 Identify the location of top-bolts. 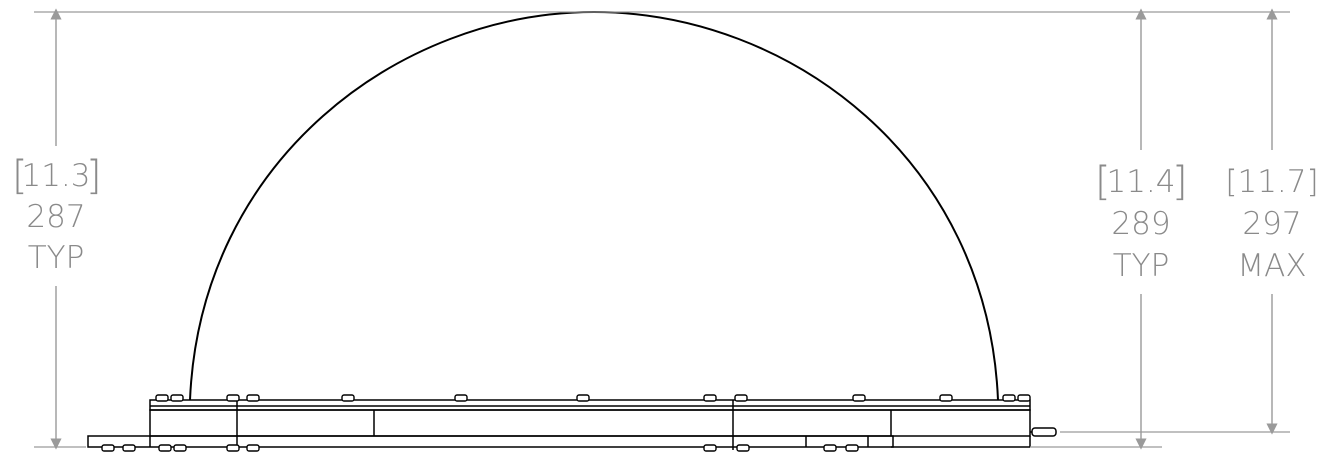
(593, 398).